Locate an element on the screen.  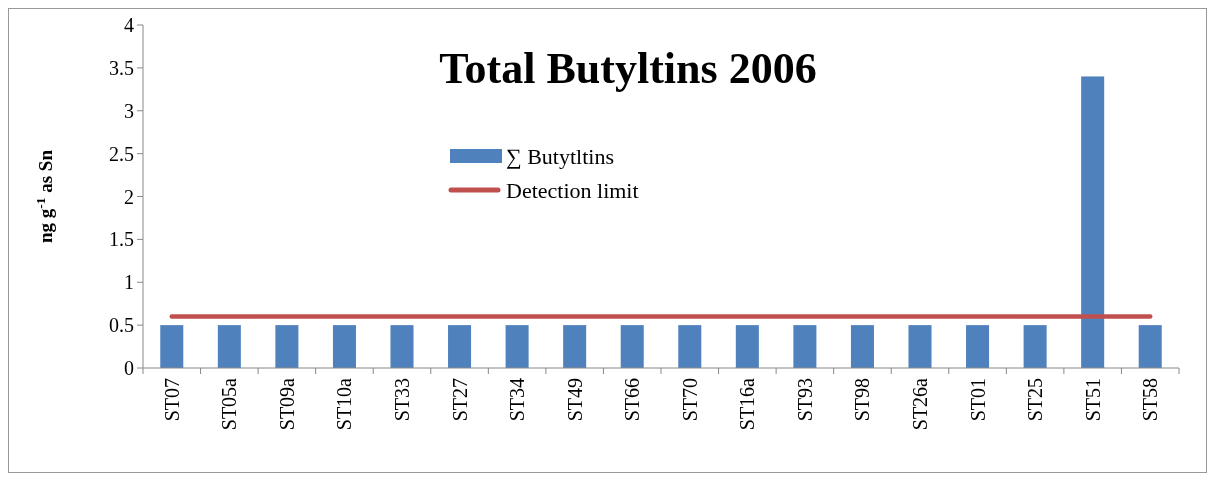
x-tick-label: ST10a is located at coordinates (344, 404).